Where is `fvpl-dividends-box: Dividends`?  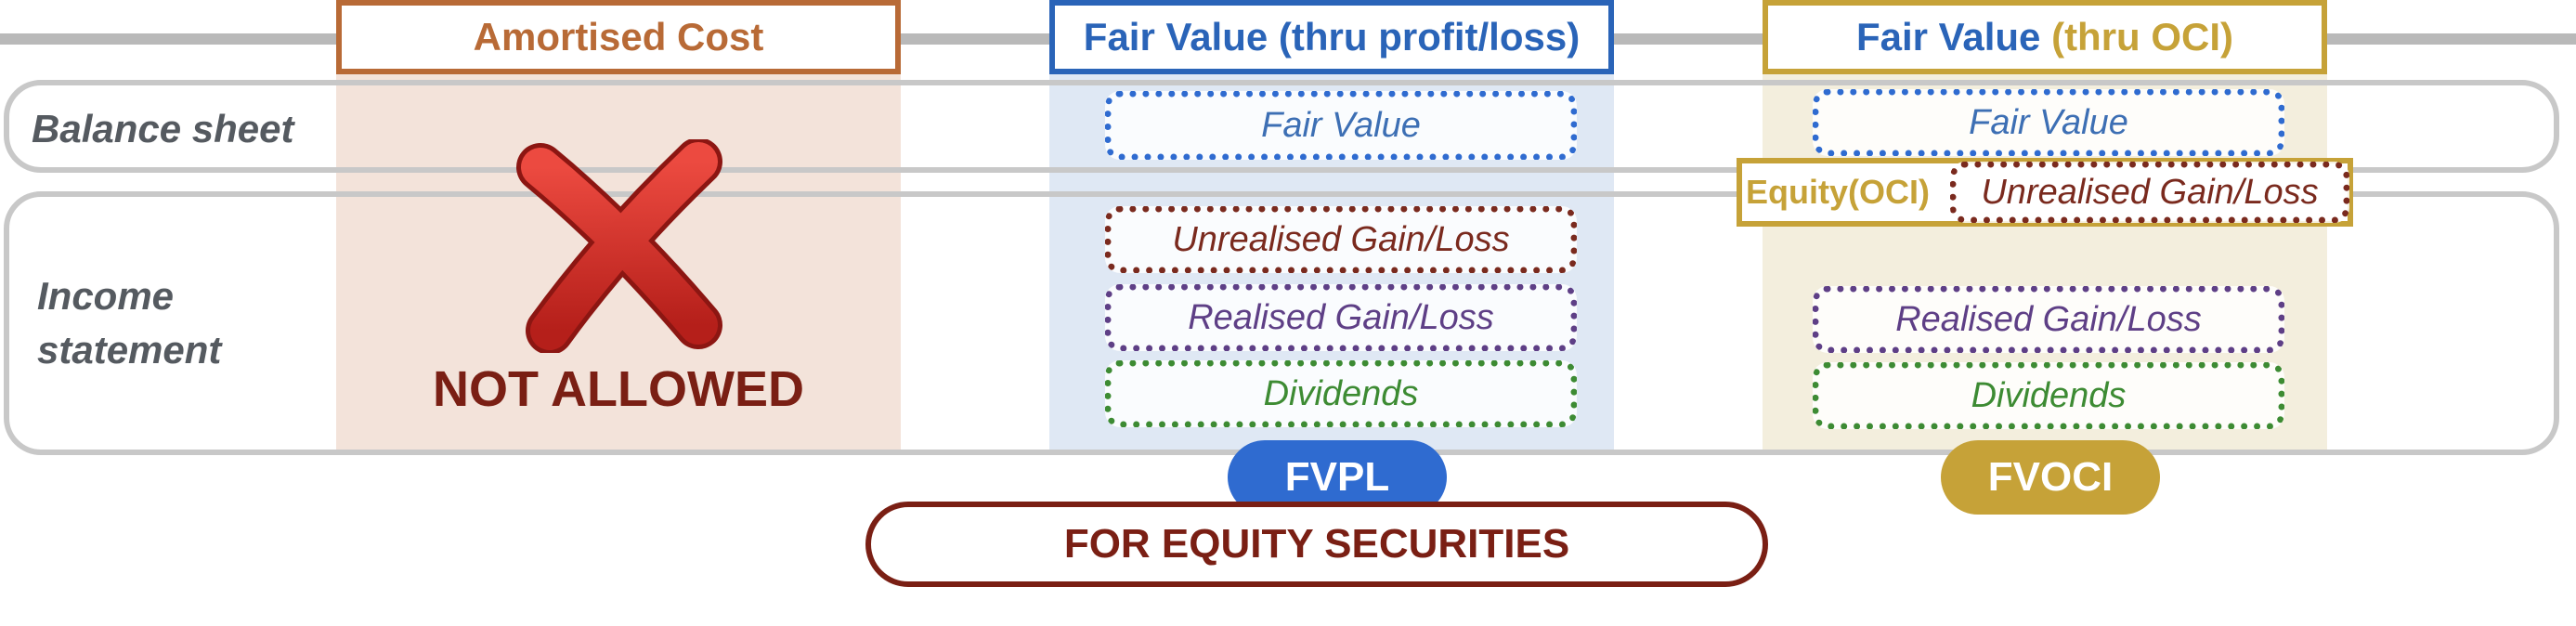 fvpl-dividends-box: Dividends is located at coordinates (1341, 394).